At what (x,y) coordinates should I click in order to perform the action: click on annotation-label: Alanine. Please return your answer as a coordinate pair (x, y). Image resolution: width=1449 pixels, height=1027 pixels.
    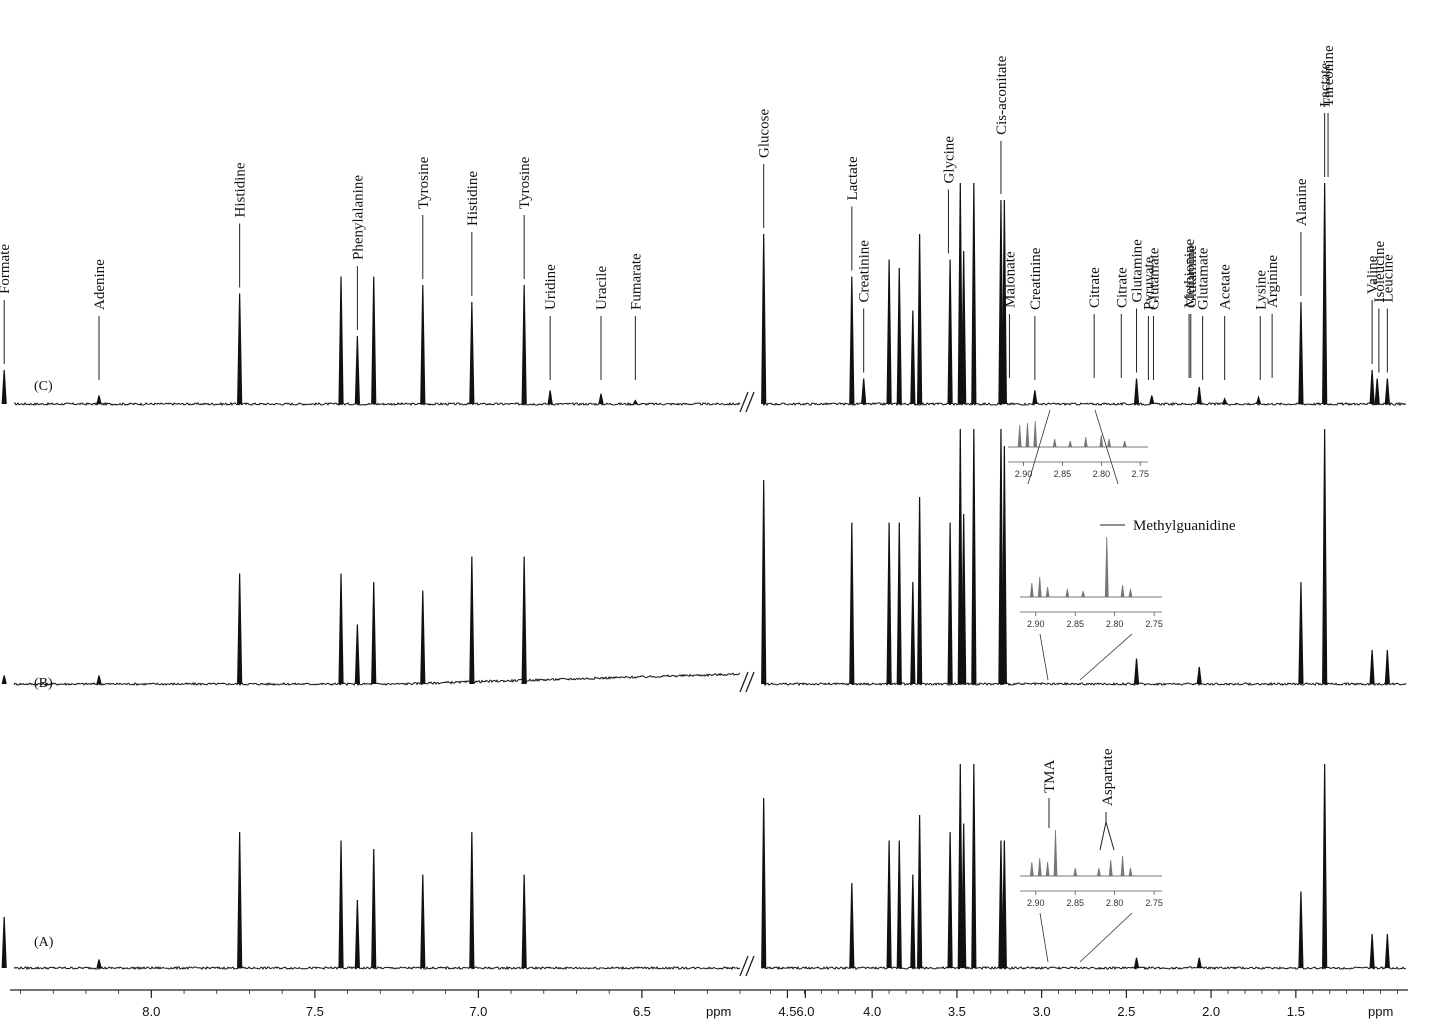
    Looking at the image, I should click on (1302, 202).